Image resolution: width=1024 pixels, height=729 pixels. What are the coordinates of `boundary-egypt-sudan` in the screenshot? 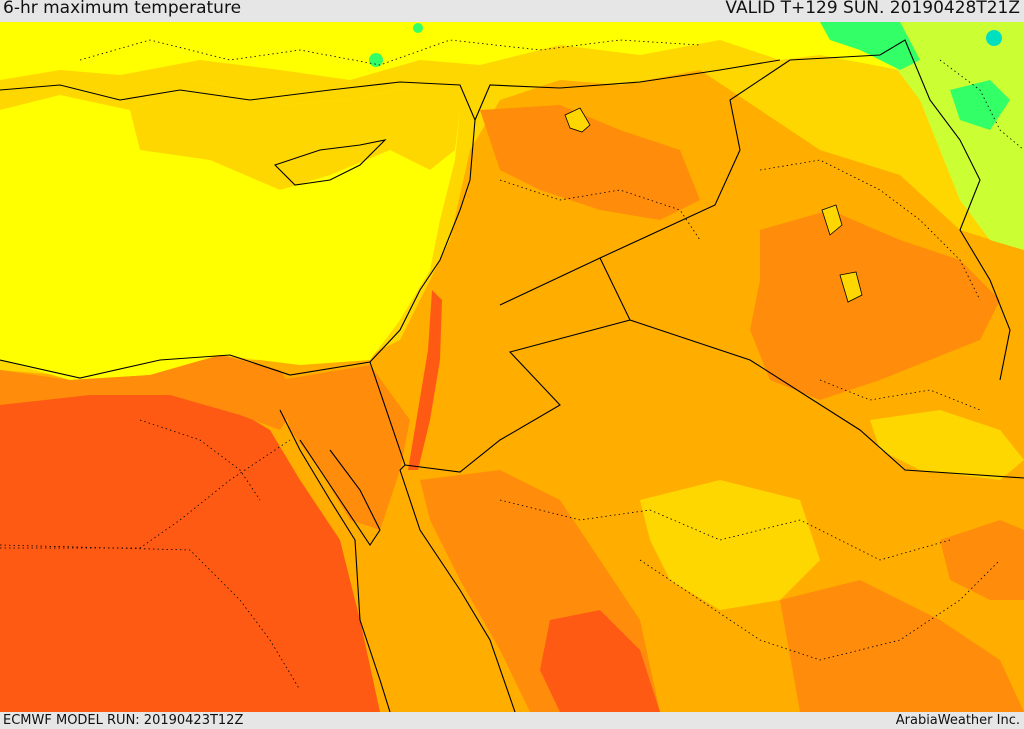 It's located at (150, 617).